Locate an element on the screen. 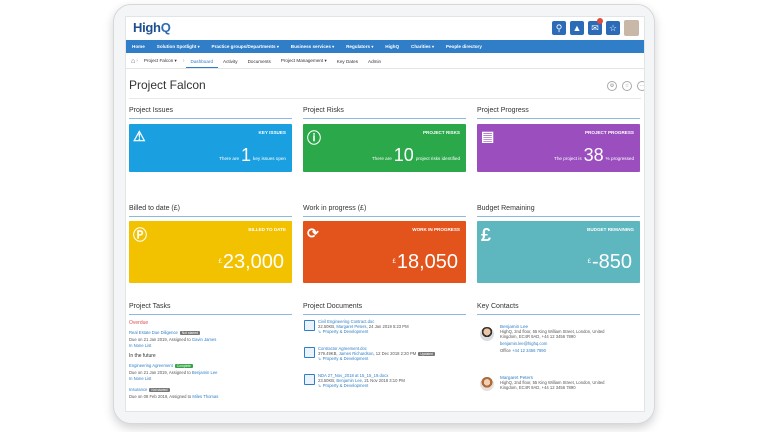 The width and height of the screenshot is (768, 432). nav-item-highq: HighQ is located at coordinates (392, 46).